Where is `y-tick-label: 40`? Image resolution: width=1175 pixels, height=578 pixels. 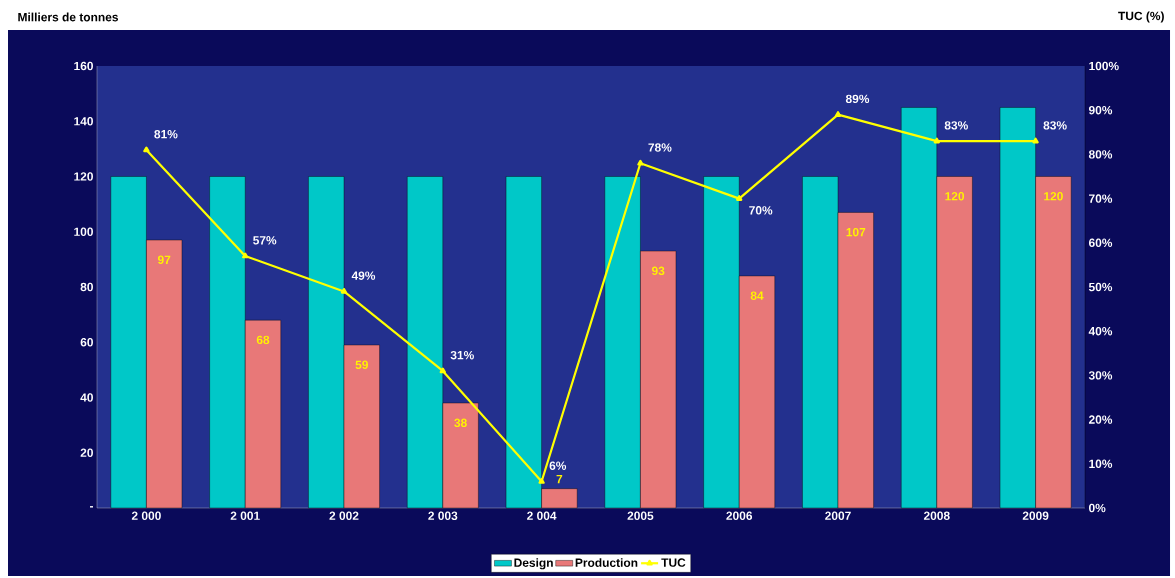
y-tick-label: 40 is located at coordinates (86, 397).